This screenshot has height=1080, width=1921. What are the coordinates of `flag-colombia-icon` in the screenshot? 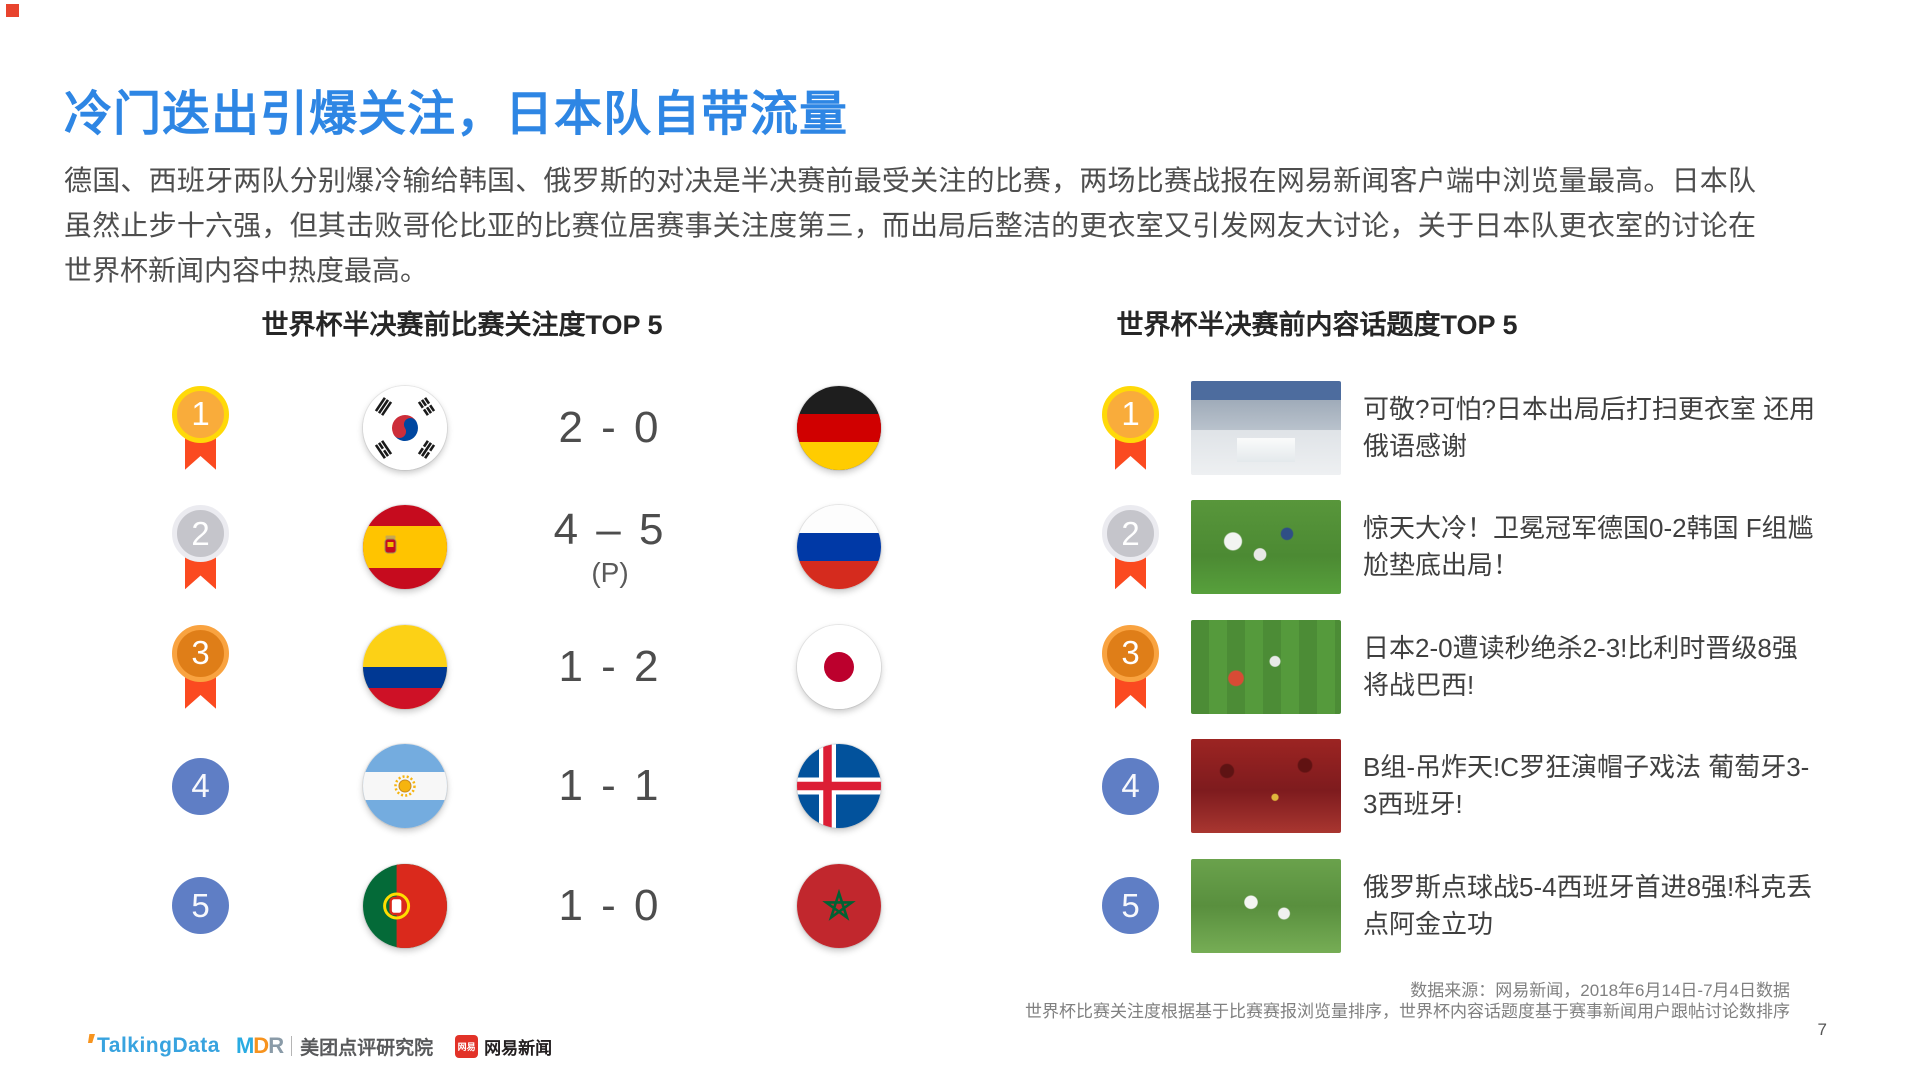 It's located at (405, 666).